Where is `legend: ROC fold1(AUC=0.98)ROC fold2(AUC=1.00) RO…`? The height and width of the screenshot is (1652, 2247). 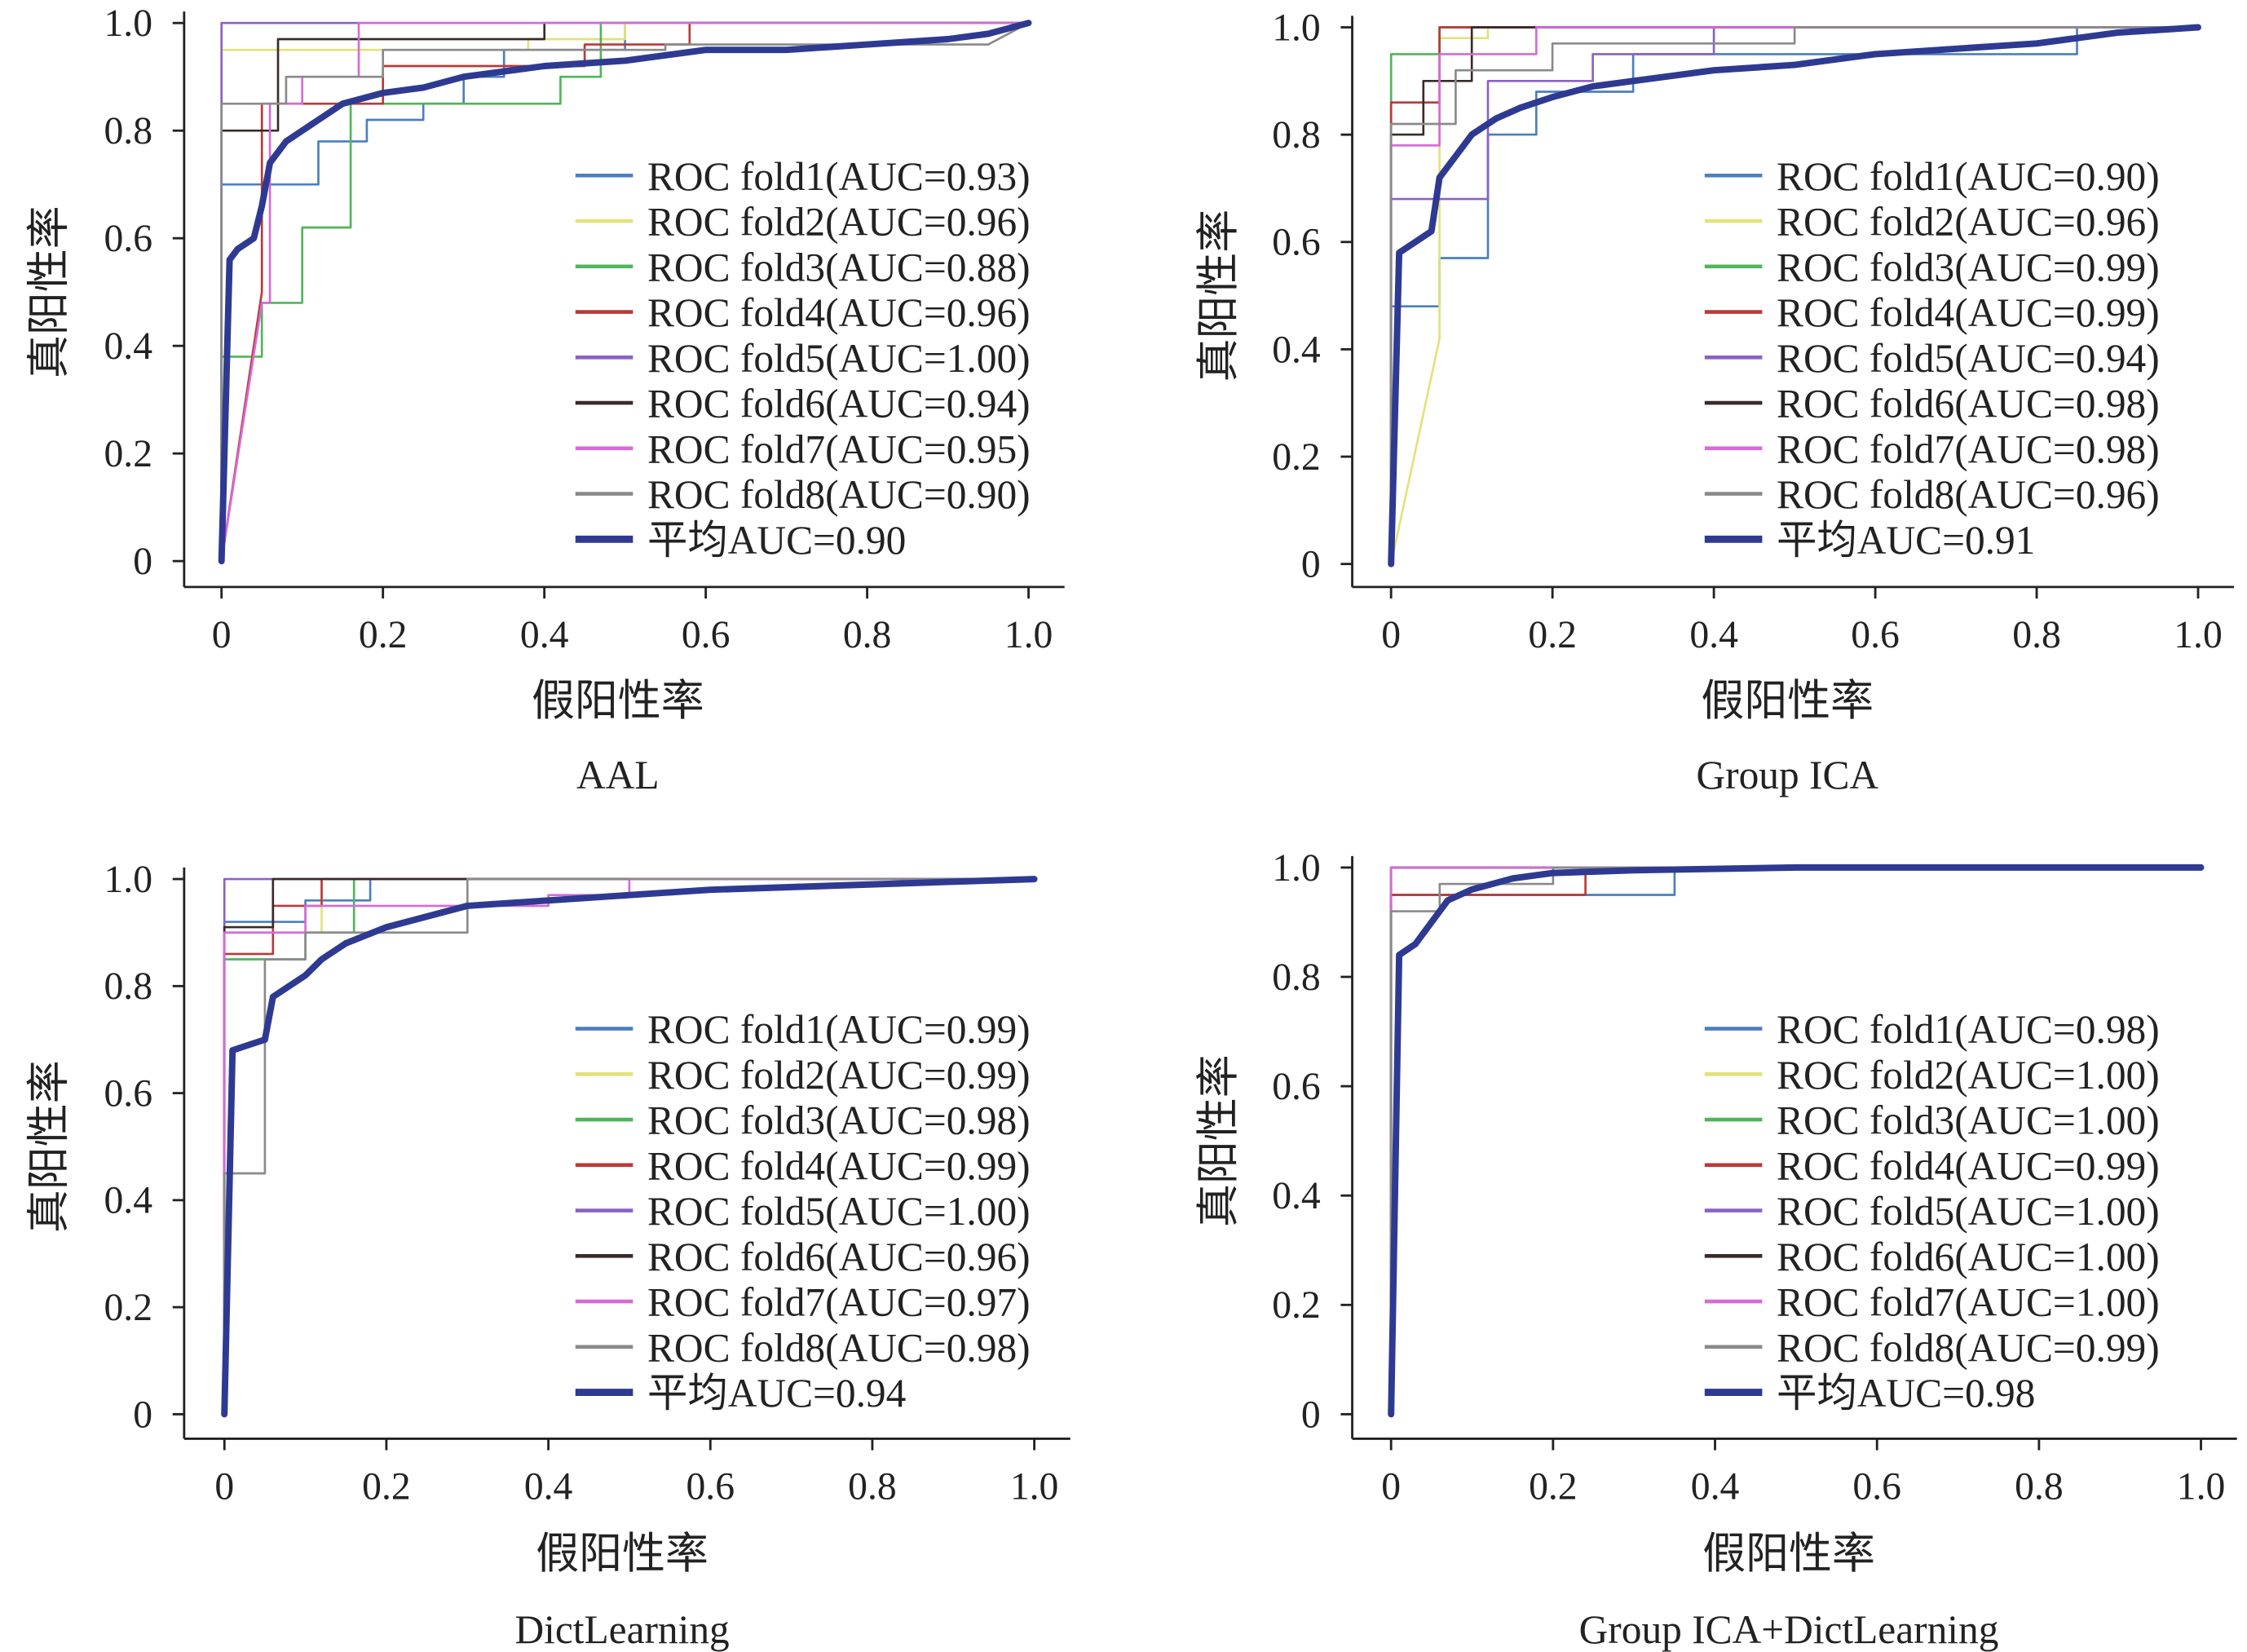 legend: ROC fold1(AUC=0.98)ROC fold2(AUC=1.00) RO… is located at coordinates (1932, 1211).